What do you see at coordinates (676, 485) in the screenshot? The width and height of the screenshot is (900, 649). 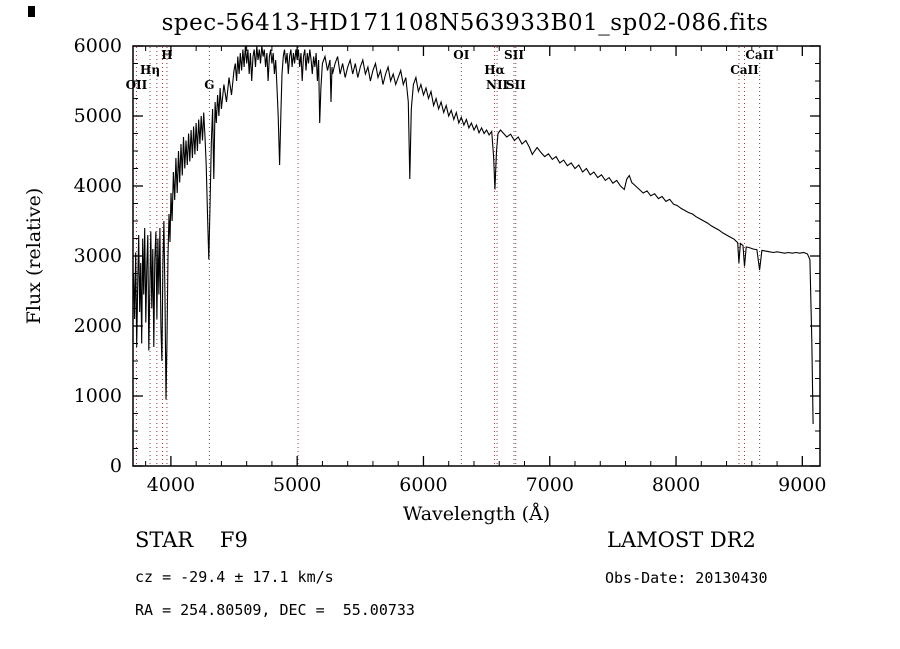 I see `x-tick-label: 8000` at bounding box center [676, 485].